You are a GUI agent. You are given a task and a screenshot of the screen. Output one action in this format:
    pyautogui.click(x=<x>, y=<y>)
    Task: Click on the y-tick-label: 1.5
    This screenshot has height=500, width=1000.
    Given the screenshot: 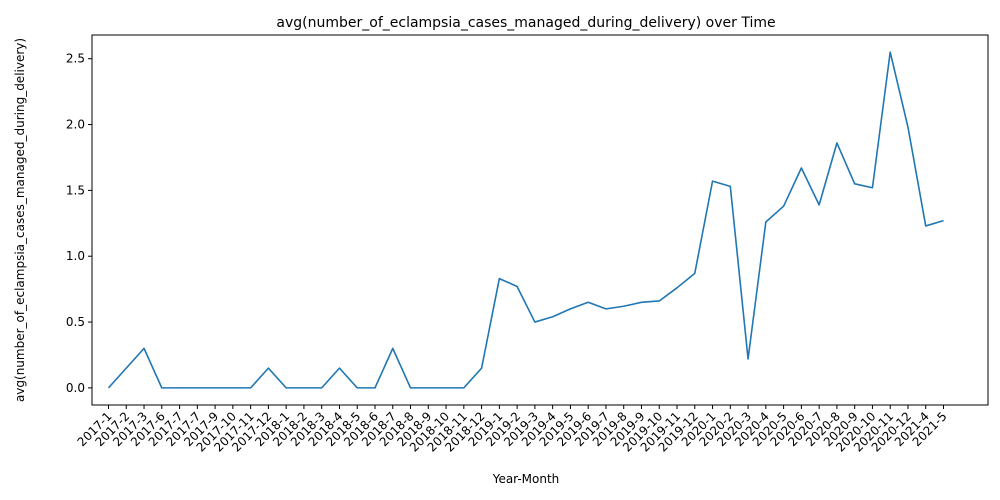 What is the action you would take?
    pyautogui.click(x=75, y=190)
    